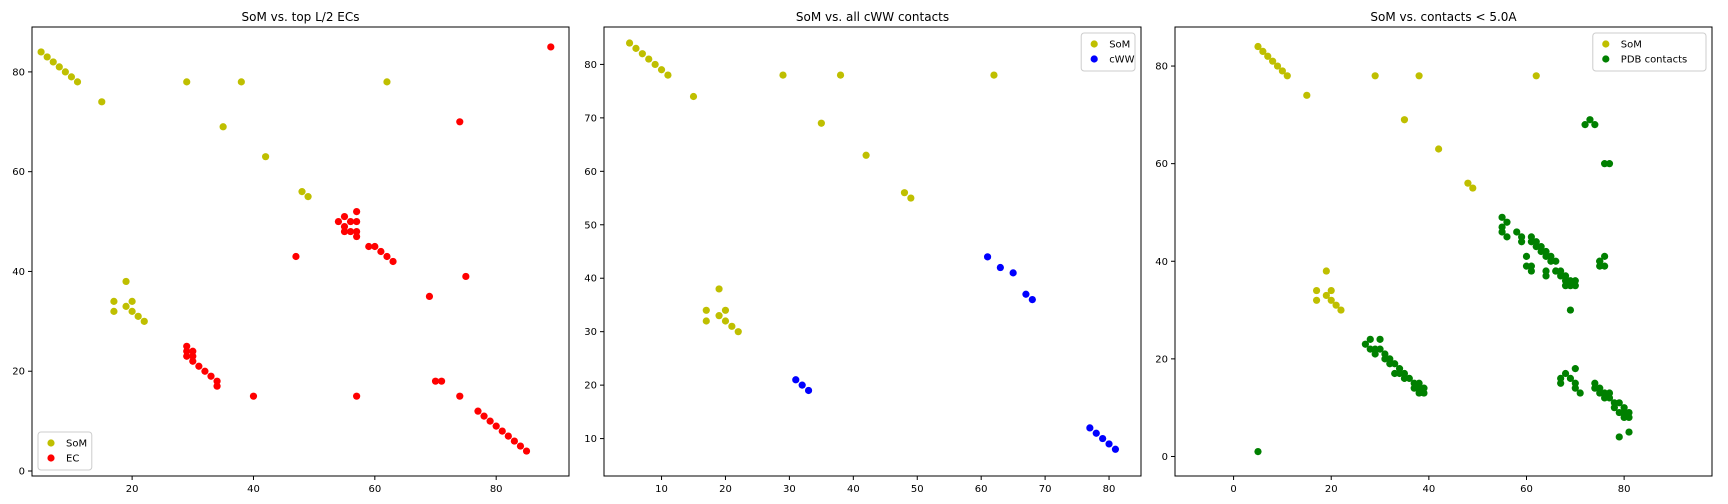  I want to click on legend: SoM EC, so click(65, 451).